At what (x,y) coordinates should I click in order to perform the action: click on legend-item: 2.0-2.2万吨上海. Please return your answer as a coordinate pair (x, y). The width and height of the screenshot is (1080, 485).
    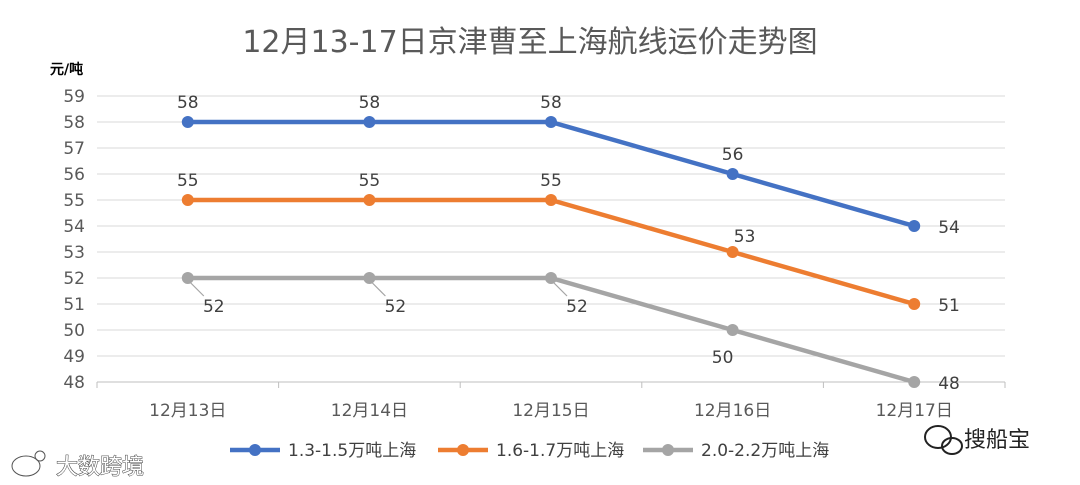
    Looking at the image, I should click on (736, 451).